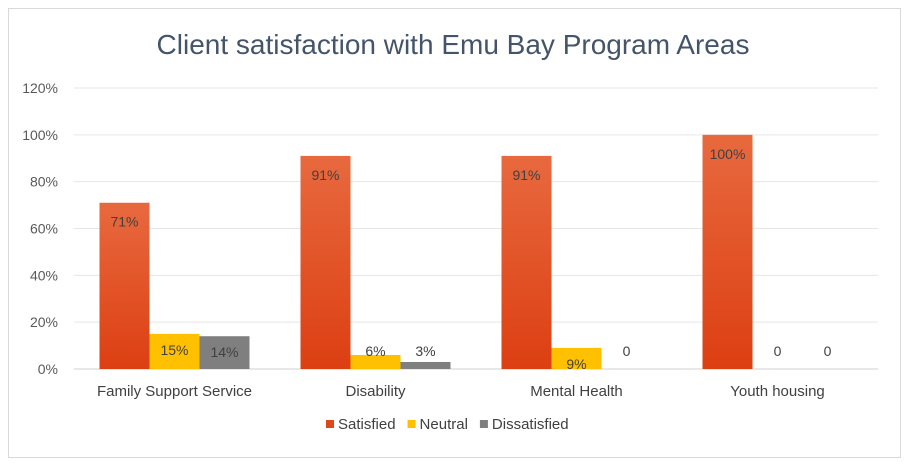 Image resolution: width=910 pixels, height=466 pixels. What do you see at coordinates (411, 424) in the screenshot?
I see `legend-swatch-neutral` at bounding box center [411, 424].